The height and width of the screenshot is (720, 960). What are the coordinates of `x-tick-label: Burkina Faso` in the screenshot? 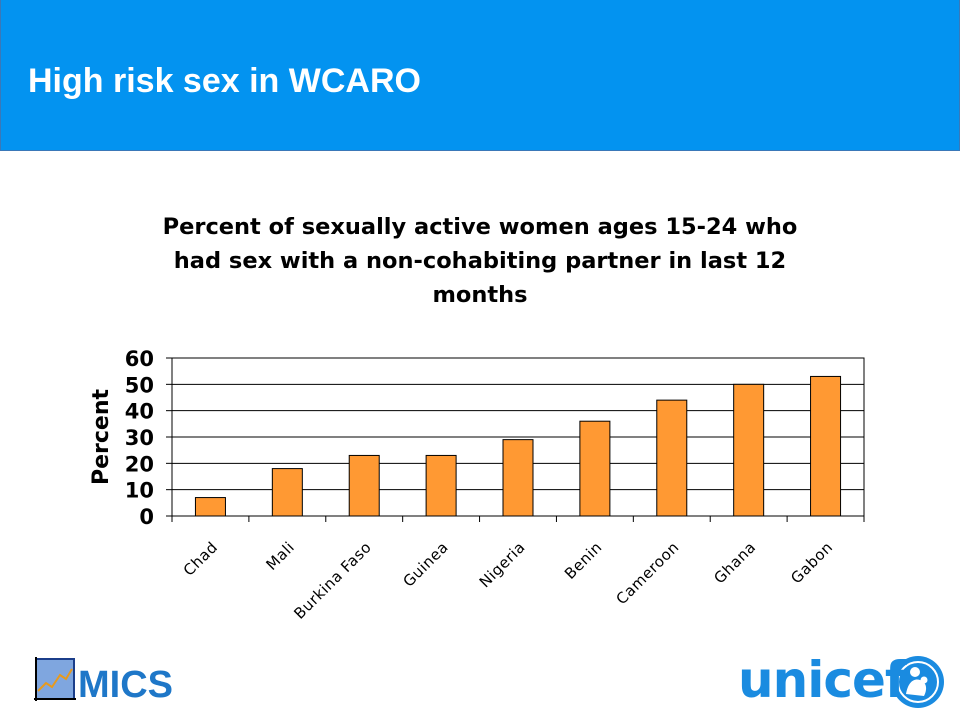 It's located at (332, 580).